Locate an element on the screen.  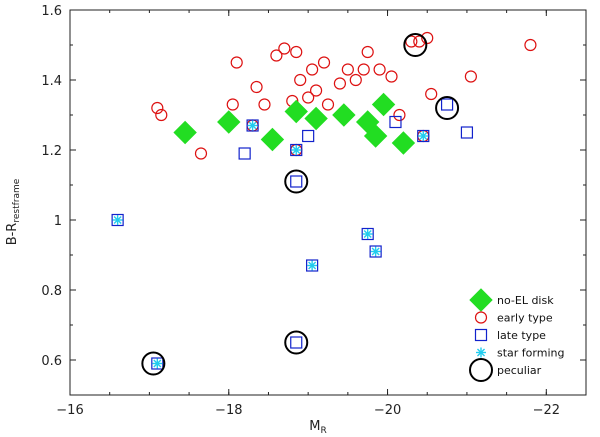
x-tick-label: −18 is located at coordinates (228, 410).